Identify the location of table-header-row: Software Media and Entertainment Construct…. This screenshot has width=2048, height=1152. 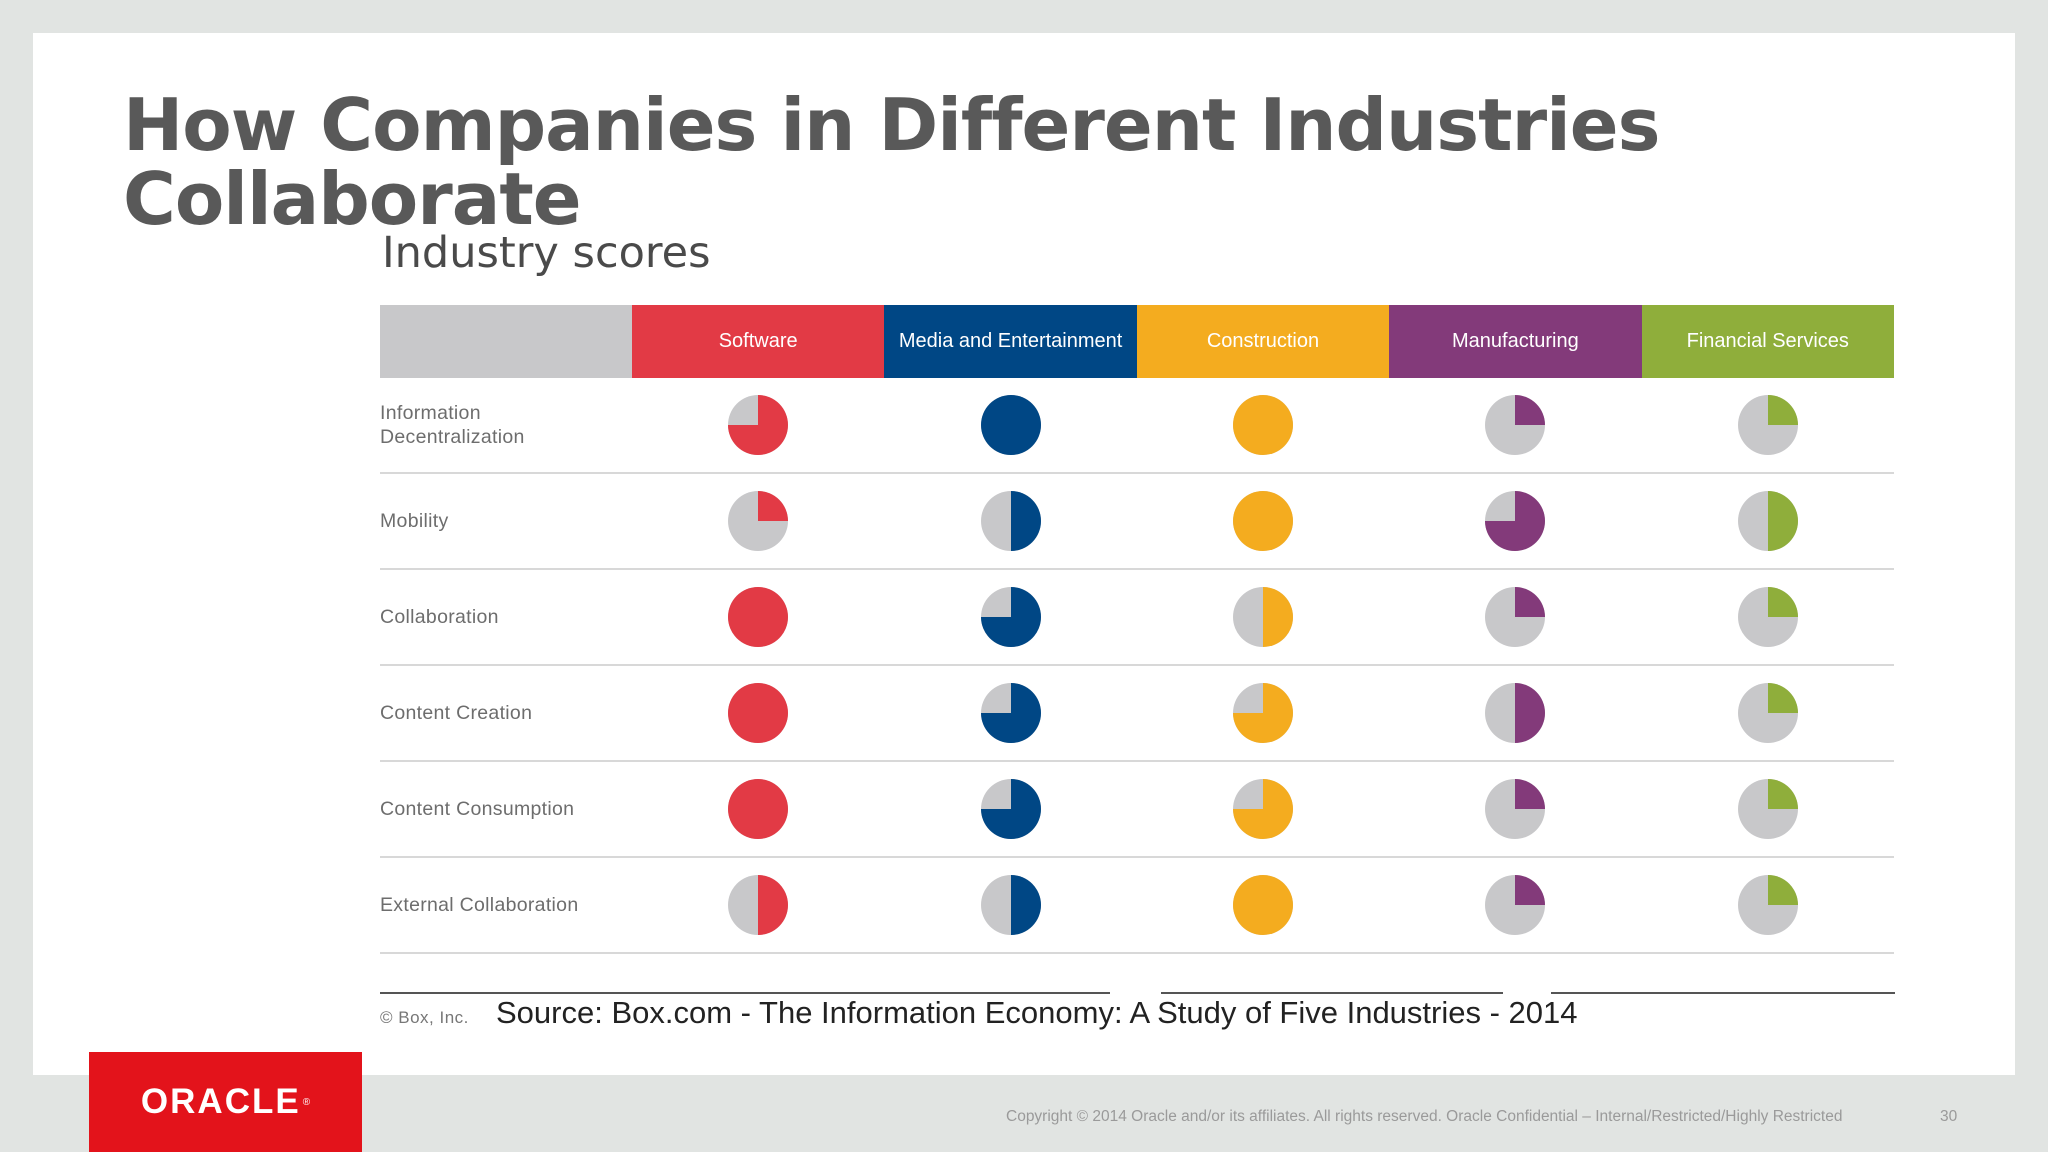
(1137, 341).